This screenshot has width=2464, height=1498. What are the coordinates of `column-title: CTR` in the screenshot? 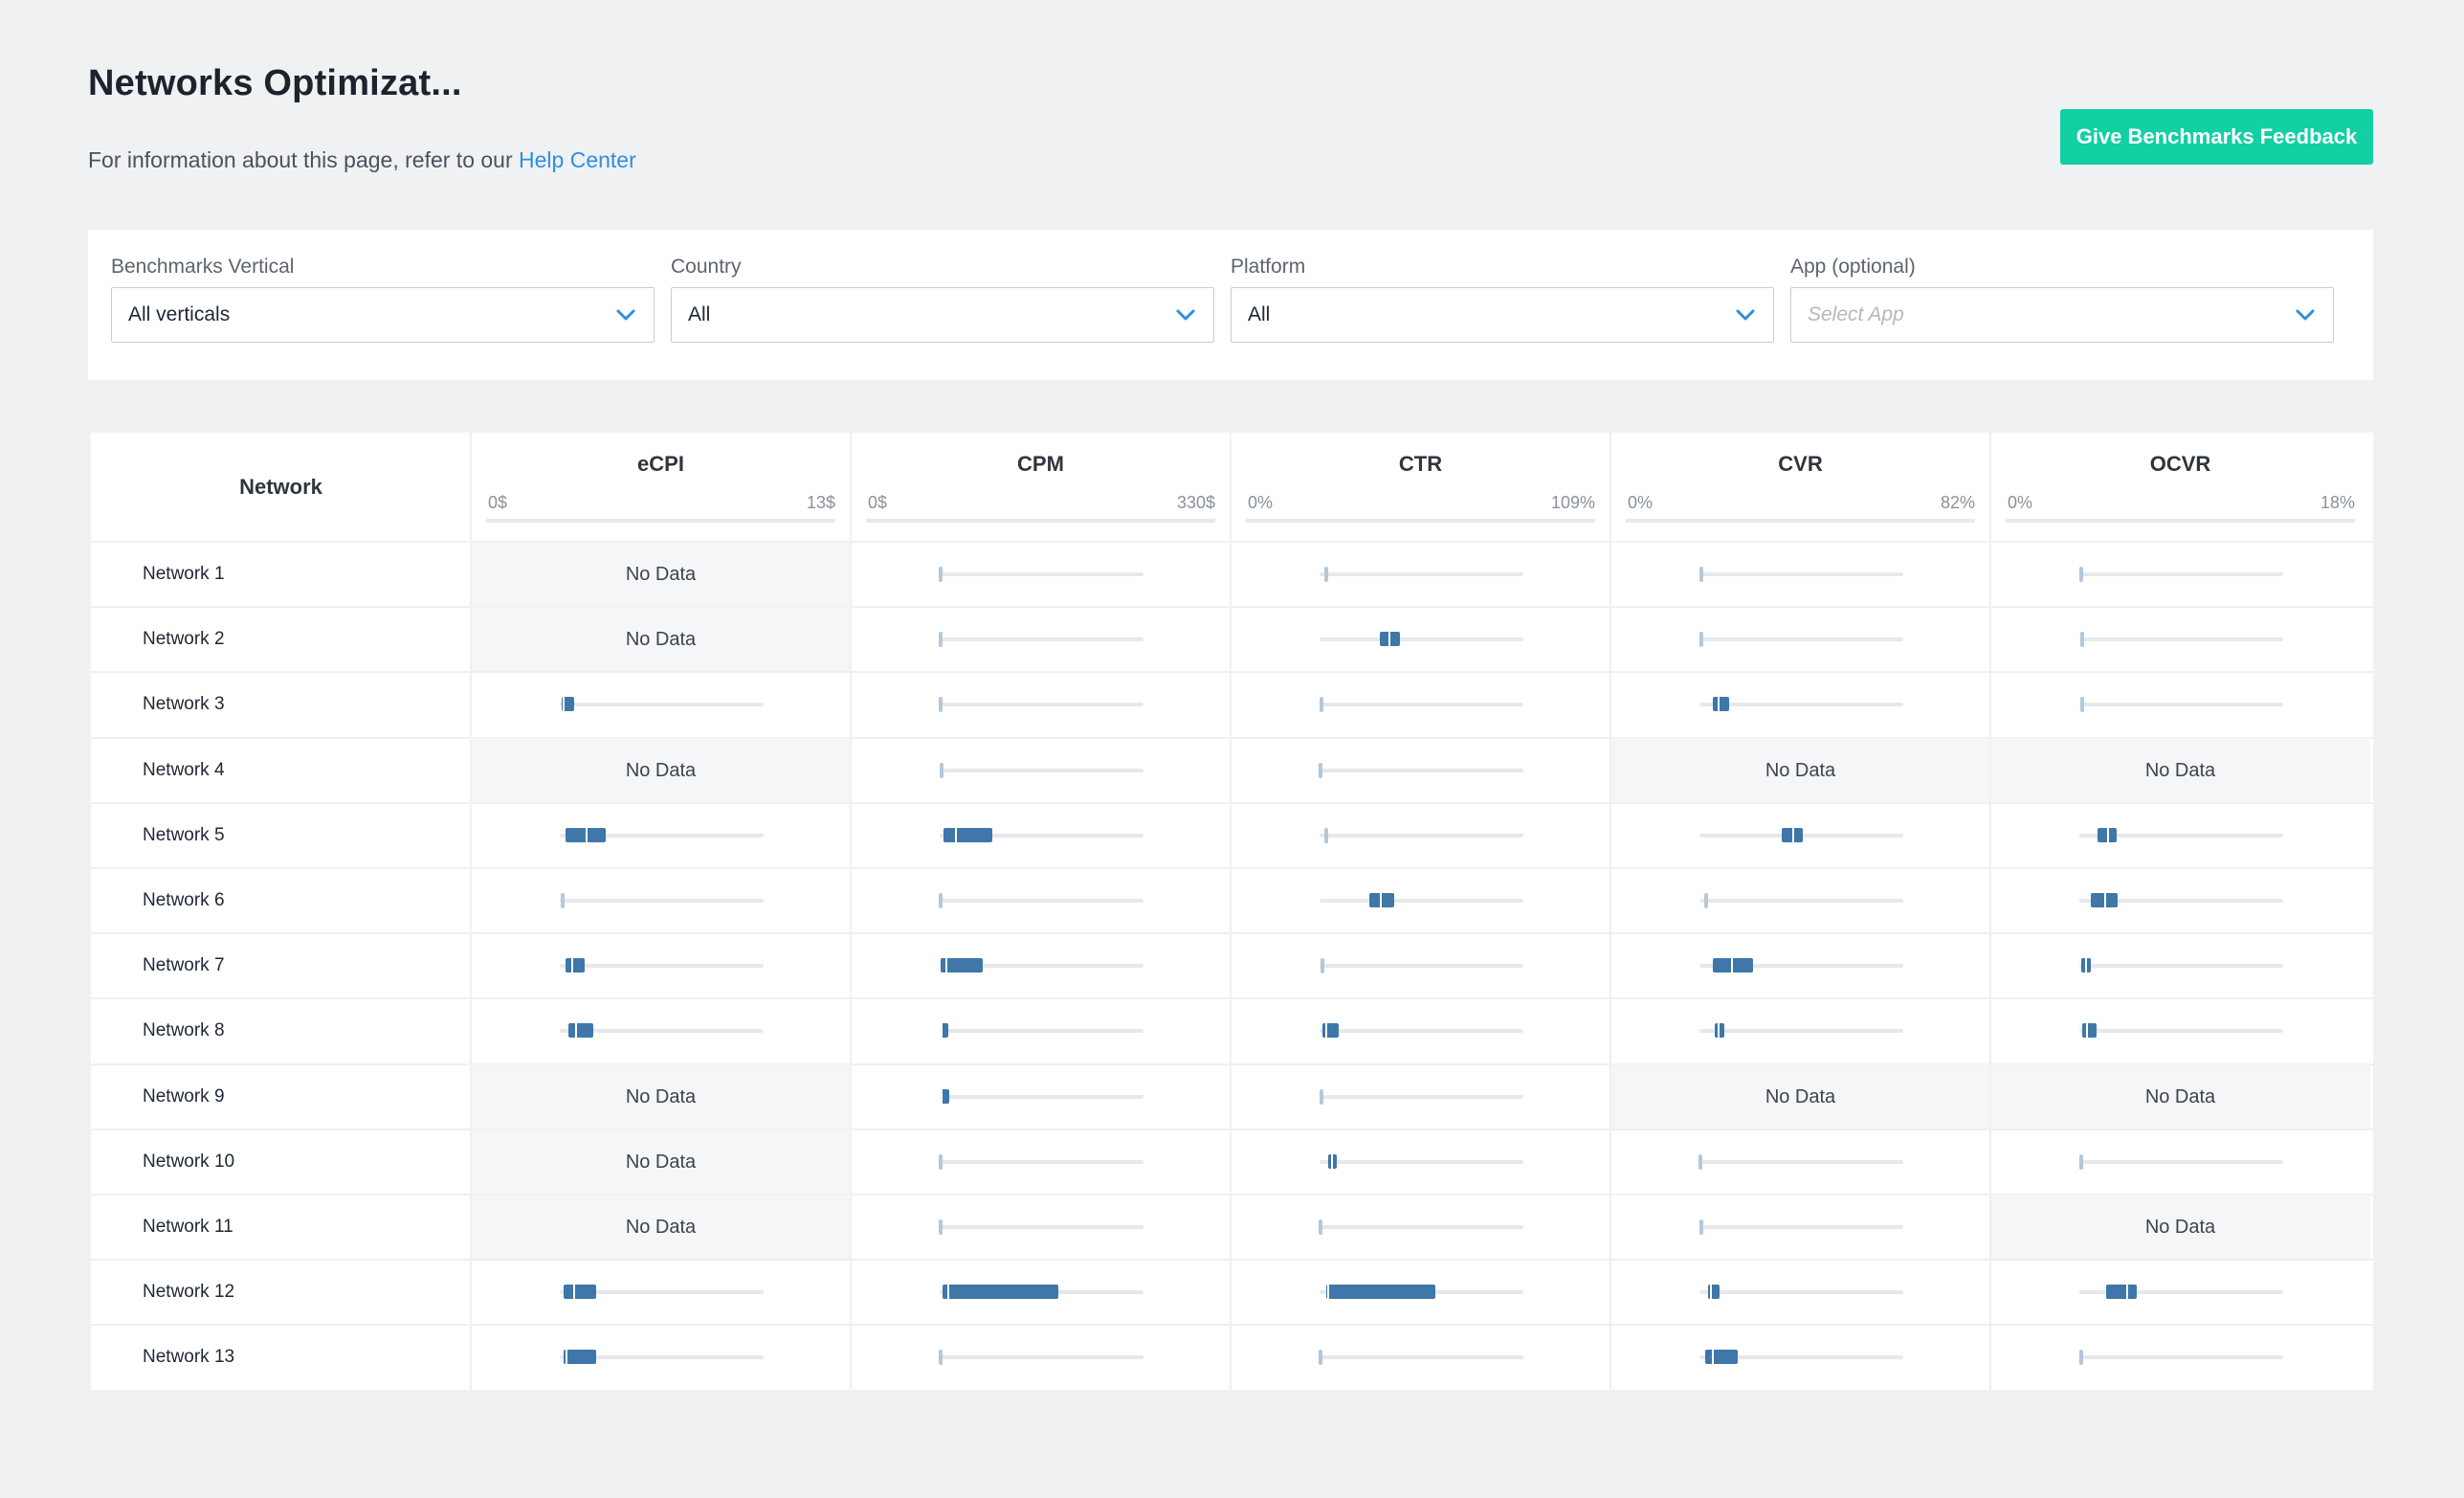 It's located at (1420, 464).